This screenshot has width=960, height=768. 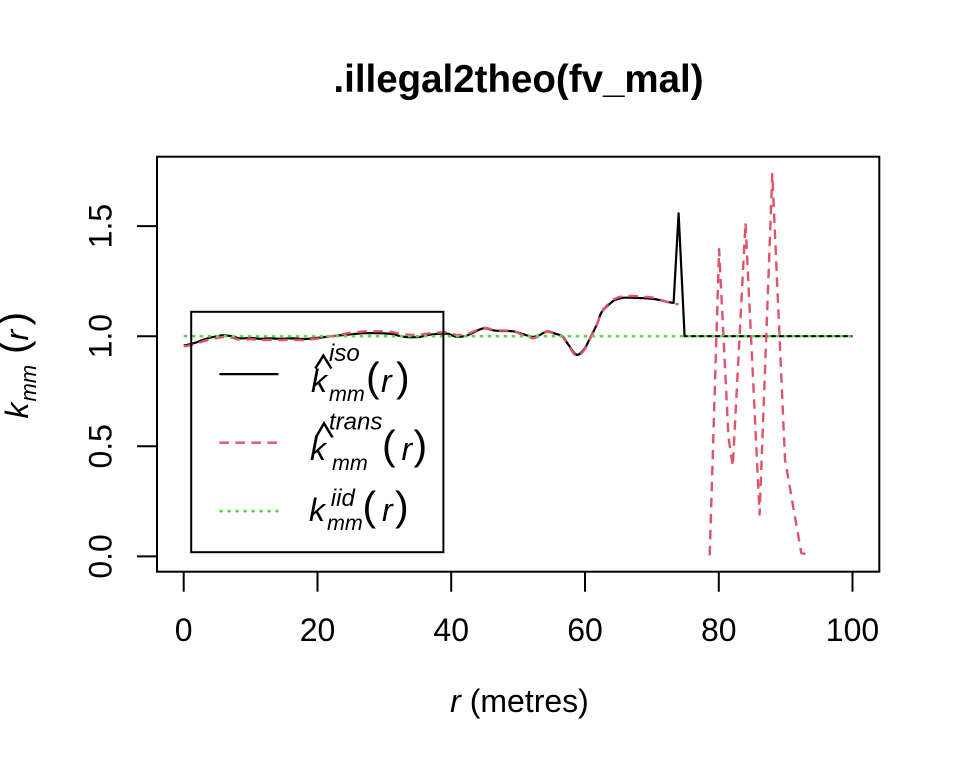 What do you see at coordinates (101, 226) in the screenshot?
I see `svg-text: 1.5` at bounding box center [101, 226].